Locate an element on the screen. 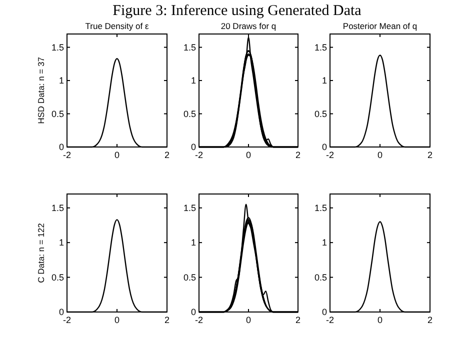 Image resolution: width=474 pixels, height=350 pixels. y-axis-title: HSD Data: n = 37 is located at coordinates (41, 90).